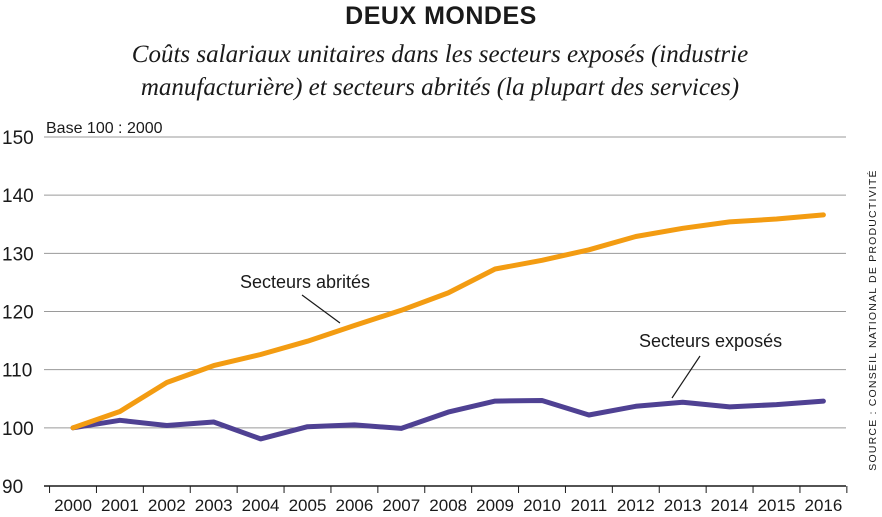  What do you see at coordinates (261, 505) in the screenshot?
I see `x-tick-label-2004: 2004` at bounding box center [261, 505].